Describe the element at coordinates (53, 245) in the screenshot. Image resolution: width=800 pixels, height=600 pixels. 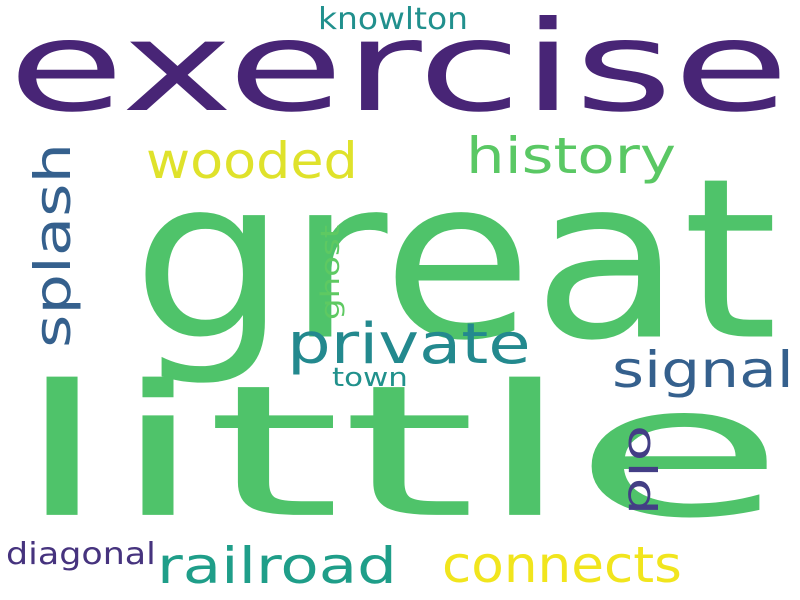
I see `word-splash: splash` at that location.